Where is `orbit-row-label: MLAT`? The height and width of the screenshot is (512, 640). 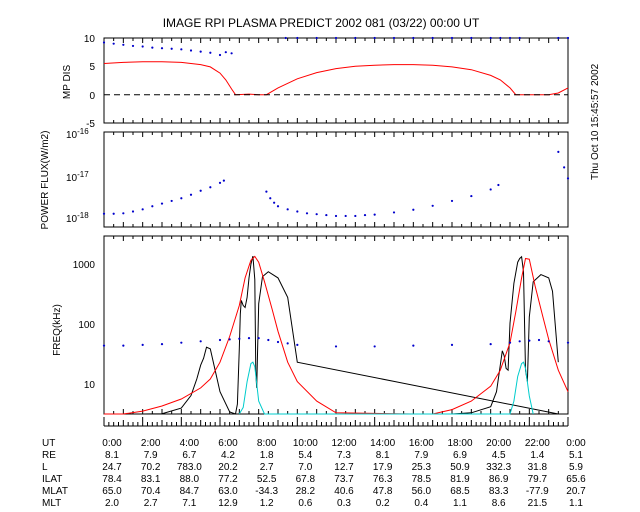
orbit-row-label: MLAT is located at coordinates (55, 491).